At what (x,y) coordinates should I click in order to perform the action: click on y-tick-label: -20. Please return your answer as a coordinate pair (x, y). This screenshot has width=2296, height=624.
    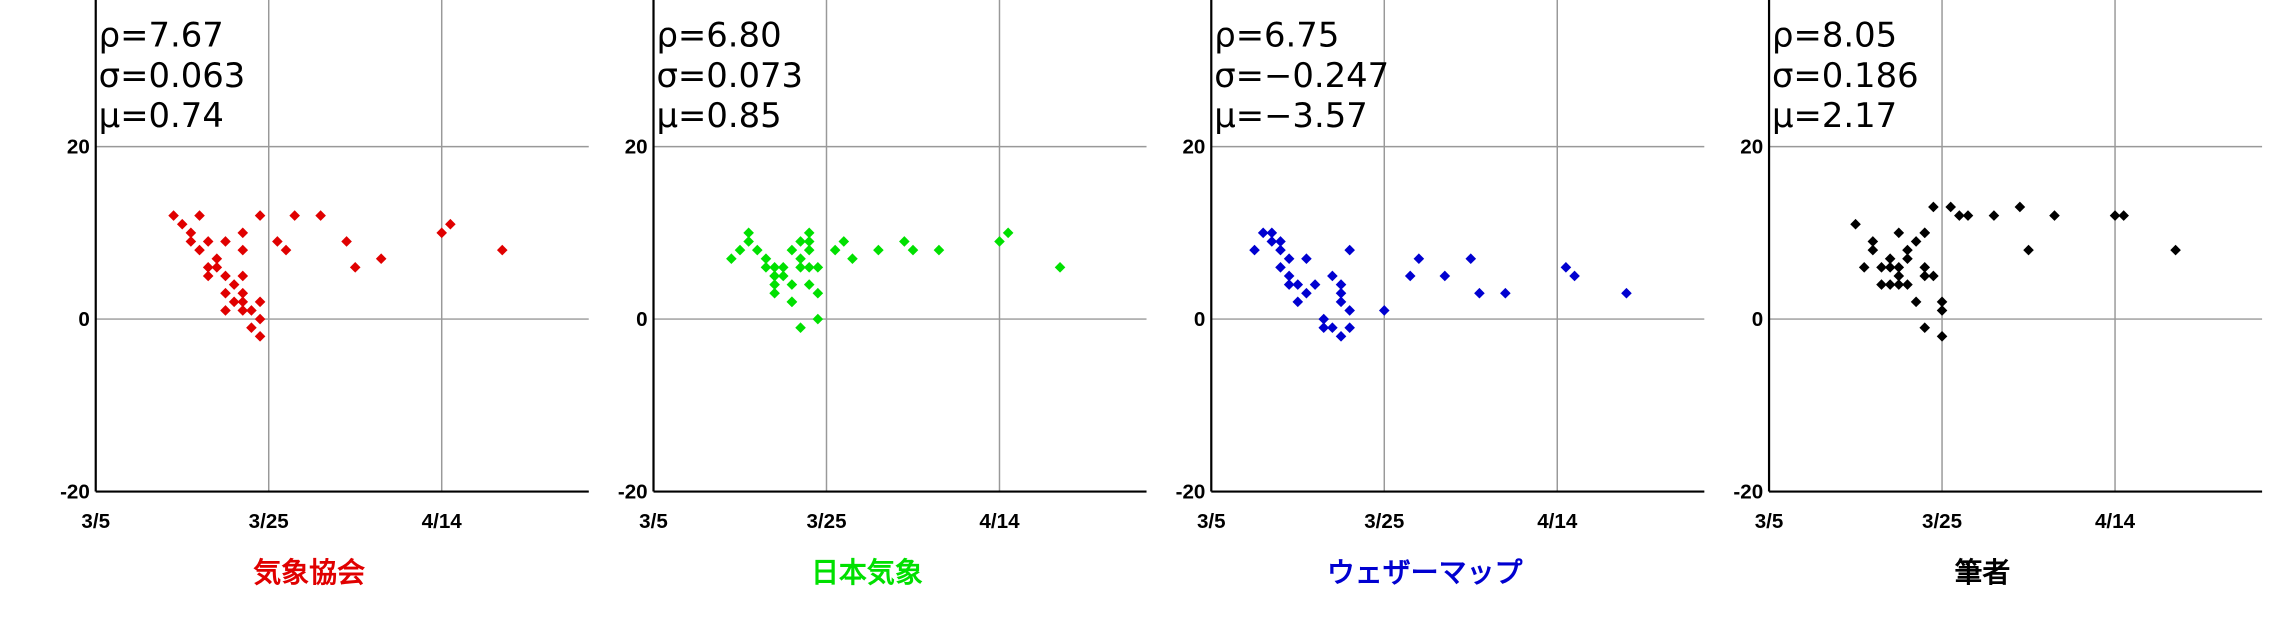
    Looking at the image, I should click on (75, 491).